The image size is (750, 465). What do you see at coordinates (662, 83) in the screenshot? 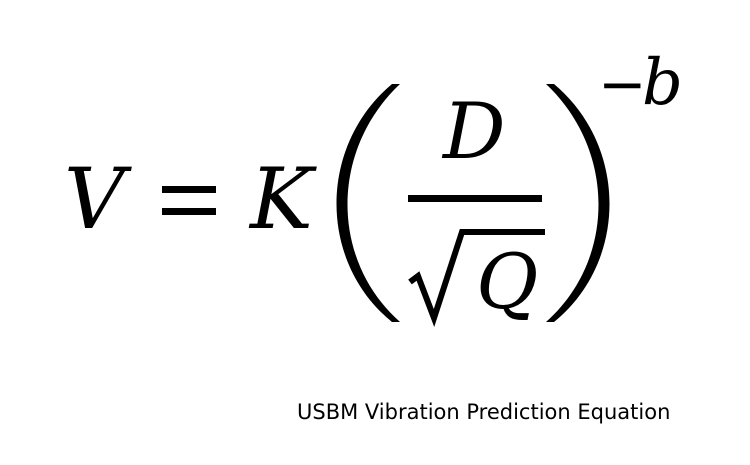
I see `exponent-b: b` at bounding box center [662, 83].